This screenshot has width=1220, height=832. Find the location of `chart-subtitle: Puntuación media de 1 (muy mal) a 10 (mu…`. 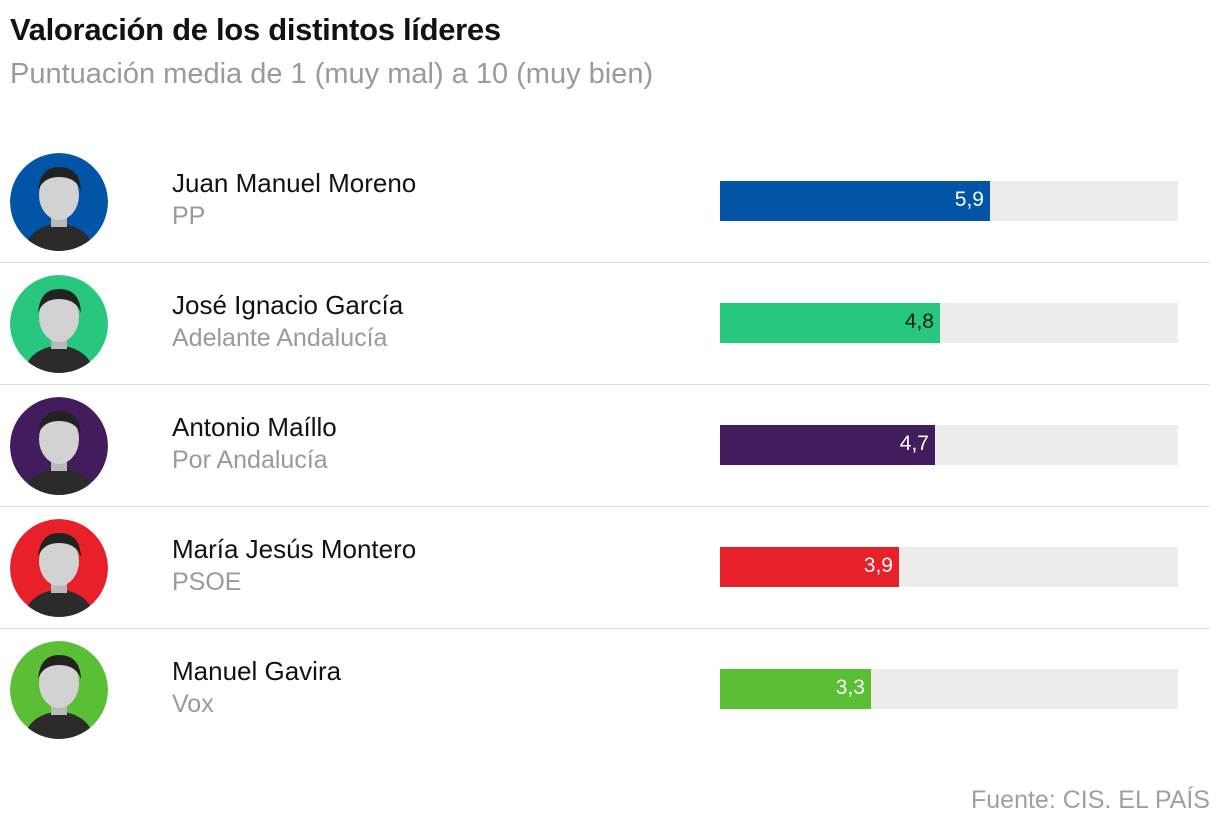

chart-subtitle: Puntuación media de 1 (muy mal) a 10 (mu… is located at coordinates (332, 74).